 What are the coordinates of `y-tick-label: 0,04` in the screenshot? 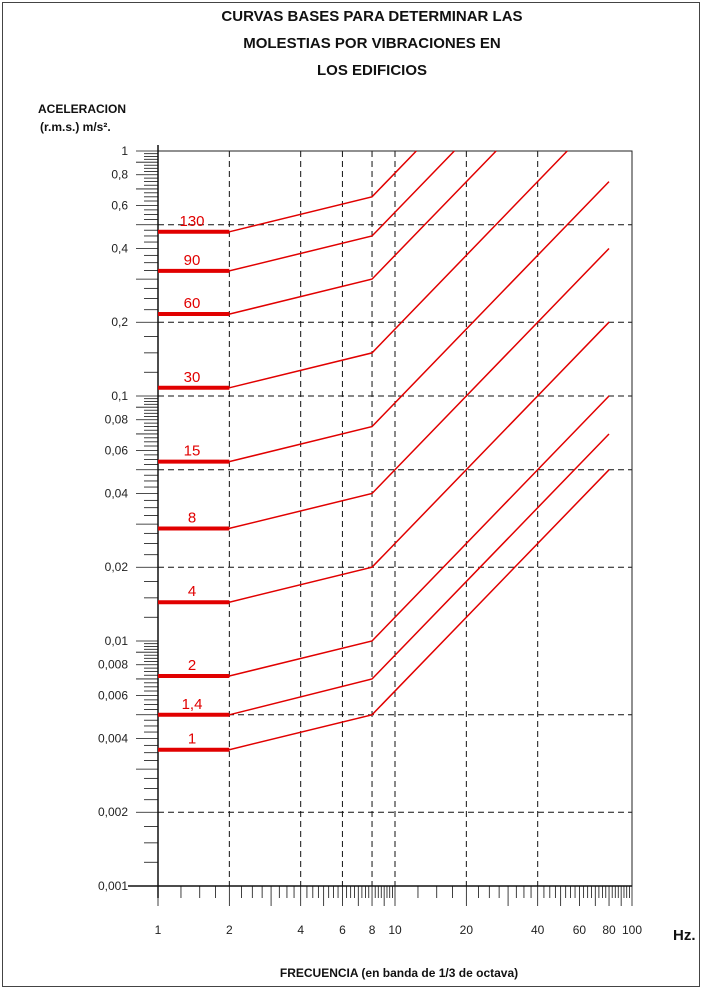 It's located at (117, 493).